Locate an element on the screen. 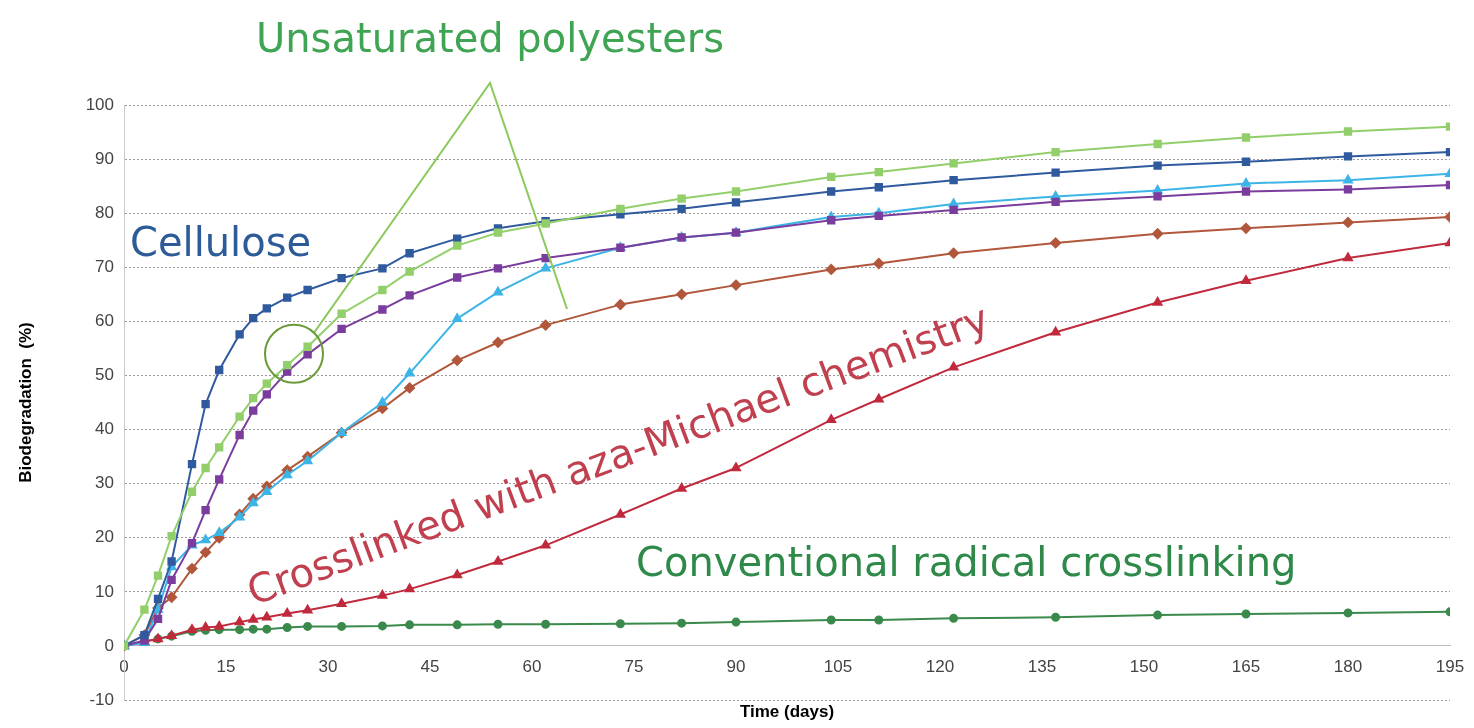 The image size is (1474, 728). x-tick-label: 75 is located at coordinates (634, 666).